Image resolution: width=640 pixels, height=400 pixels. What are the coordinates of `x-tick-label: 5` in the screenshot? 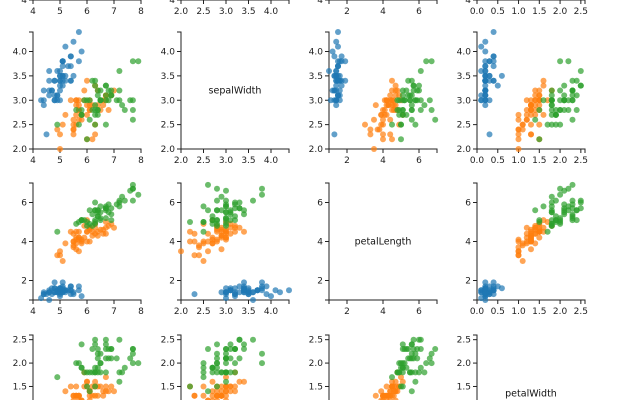 It's located at (60, 12).